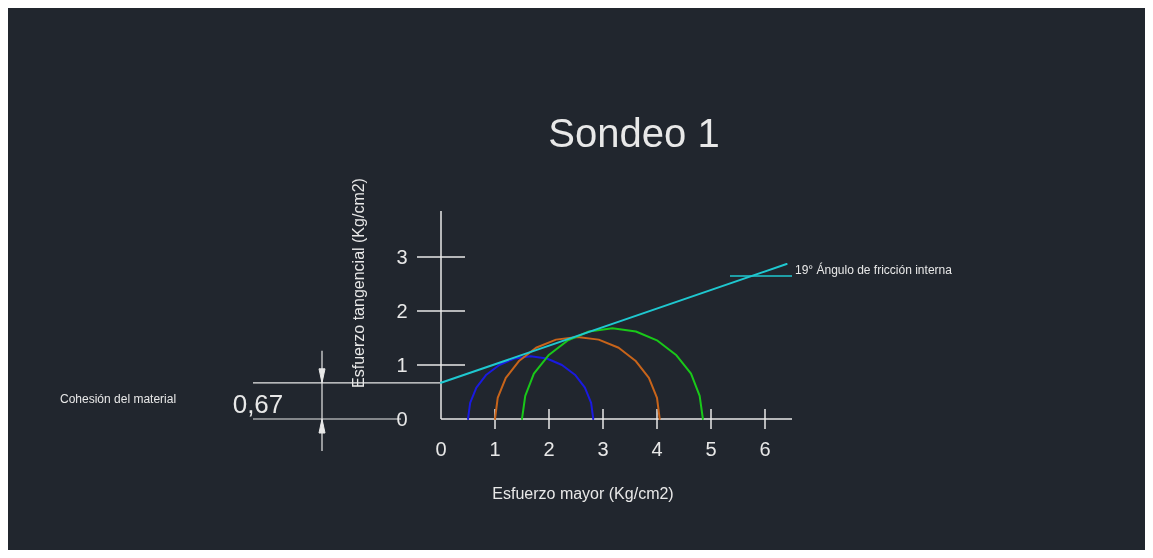  I want to click on y-tick-label: 2, so click(402, 311).